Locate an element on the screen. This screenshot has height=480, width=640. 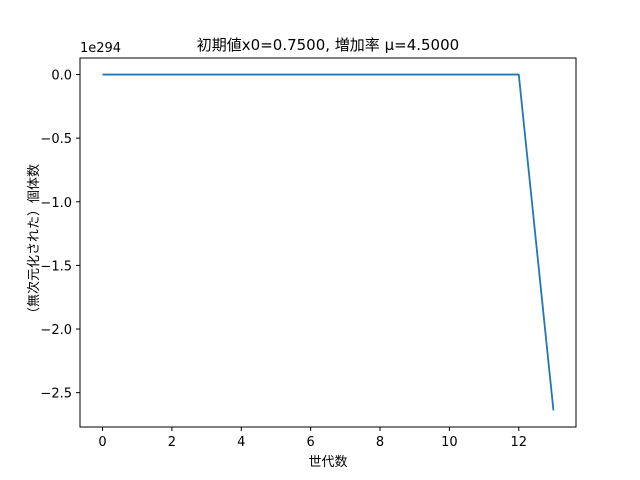
x-tick-label: 0 is located at coordinates (102, 442).